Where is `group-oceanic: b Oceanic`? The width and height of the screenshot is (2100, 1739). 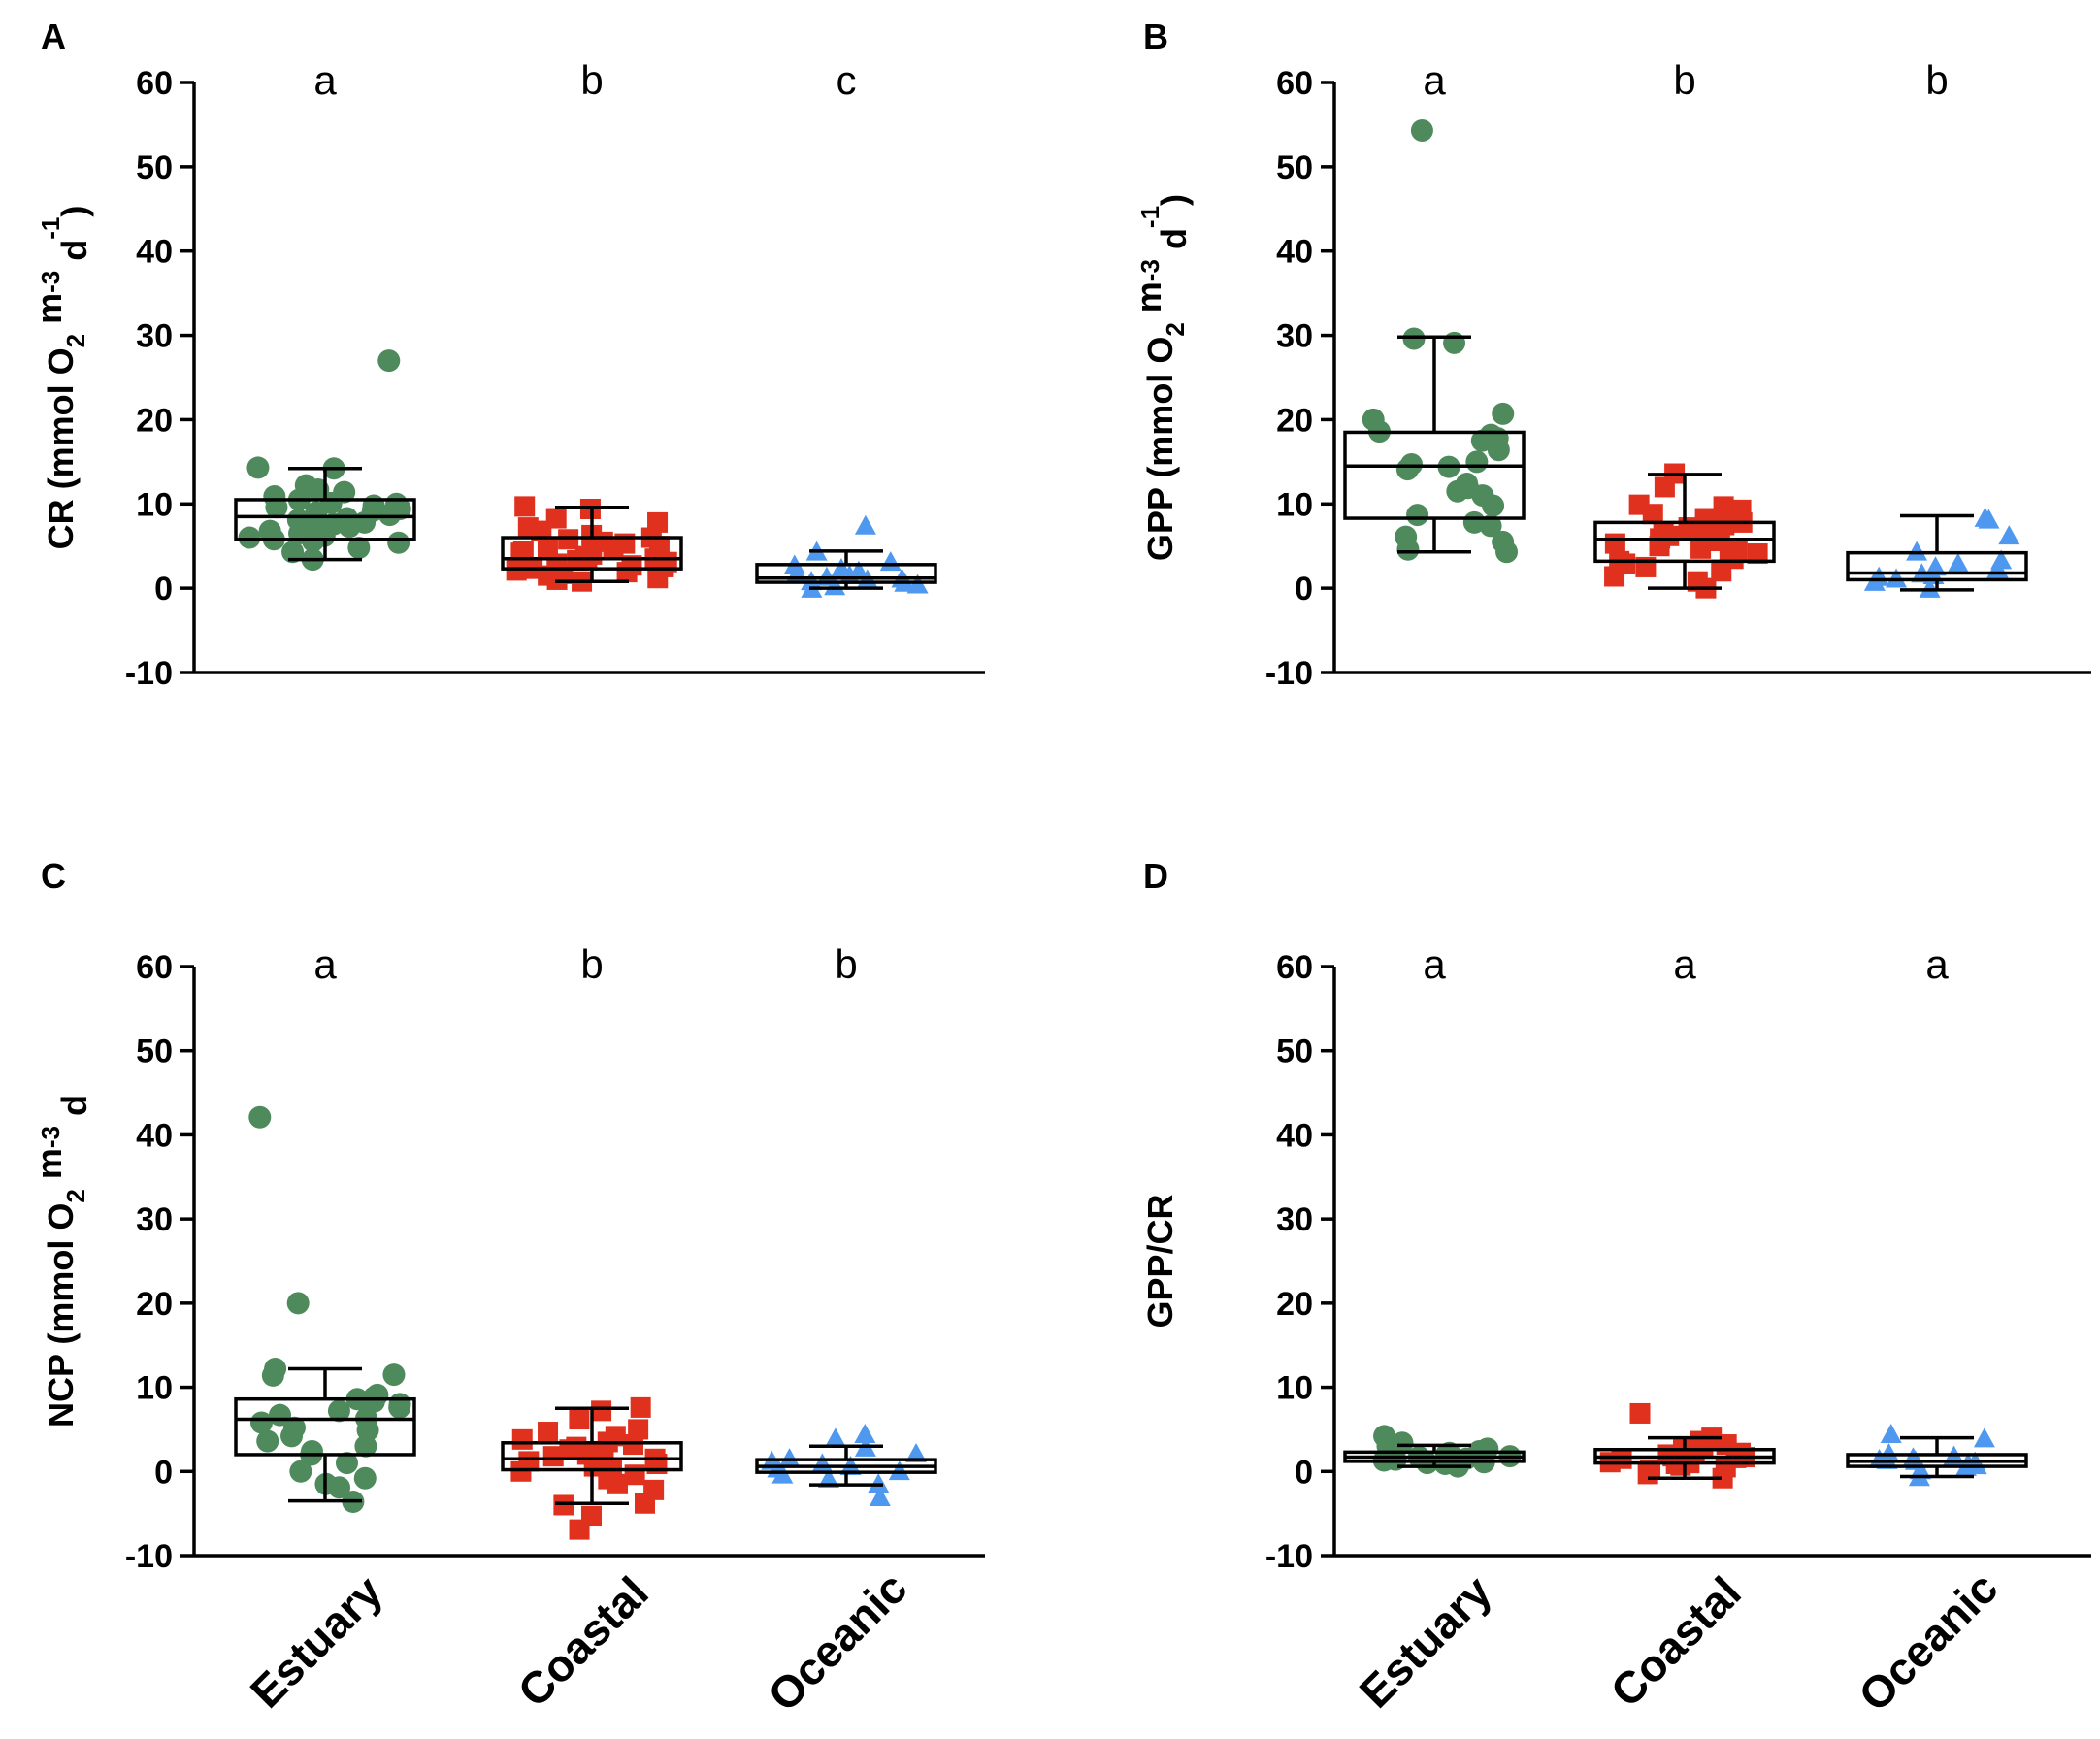 group-oceanic: b Oceanic is located at coordinates (846, 1331).